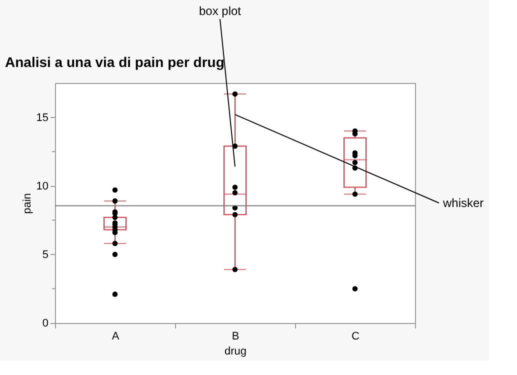 The image size is (517, 375). What do you see at coordinates (45, 324) in the screenshot?
I see `y-tick-label: 0` at bounding box center [45, 324].